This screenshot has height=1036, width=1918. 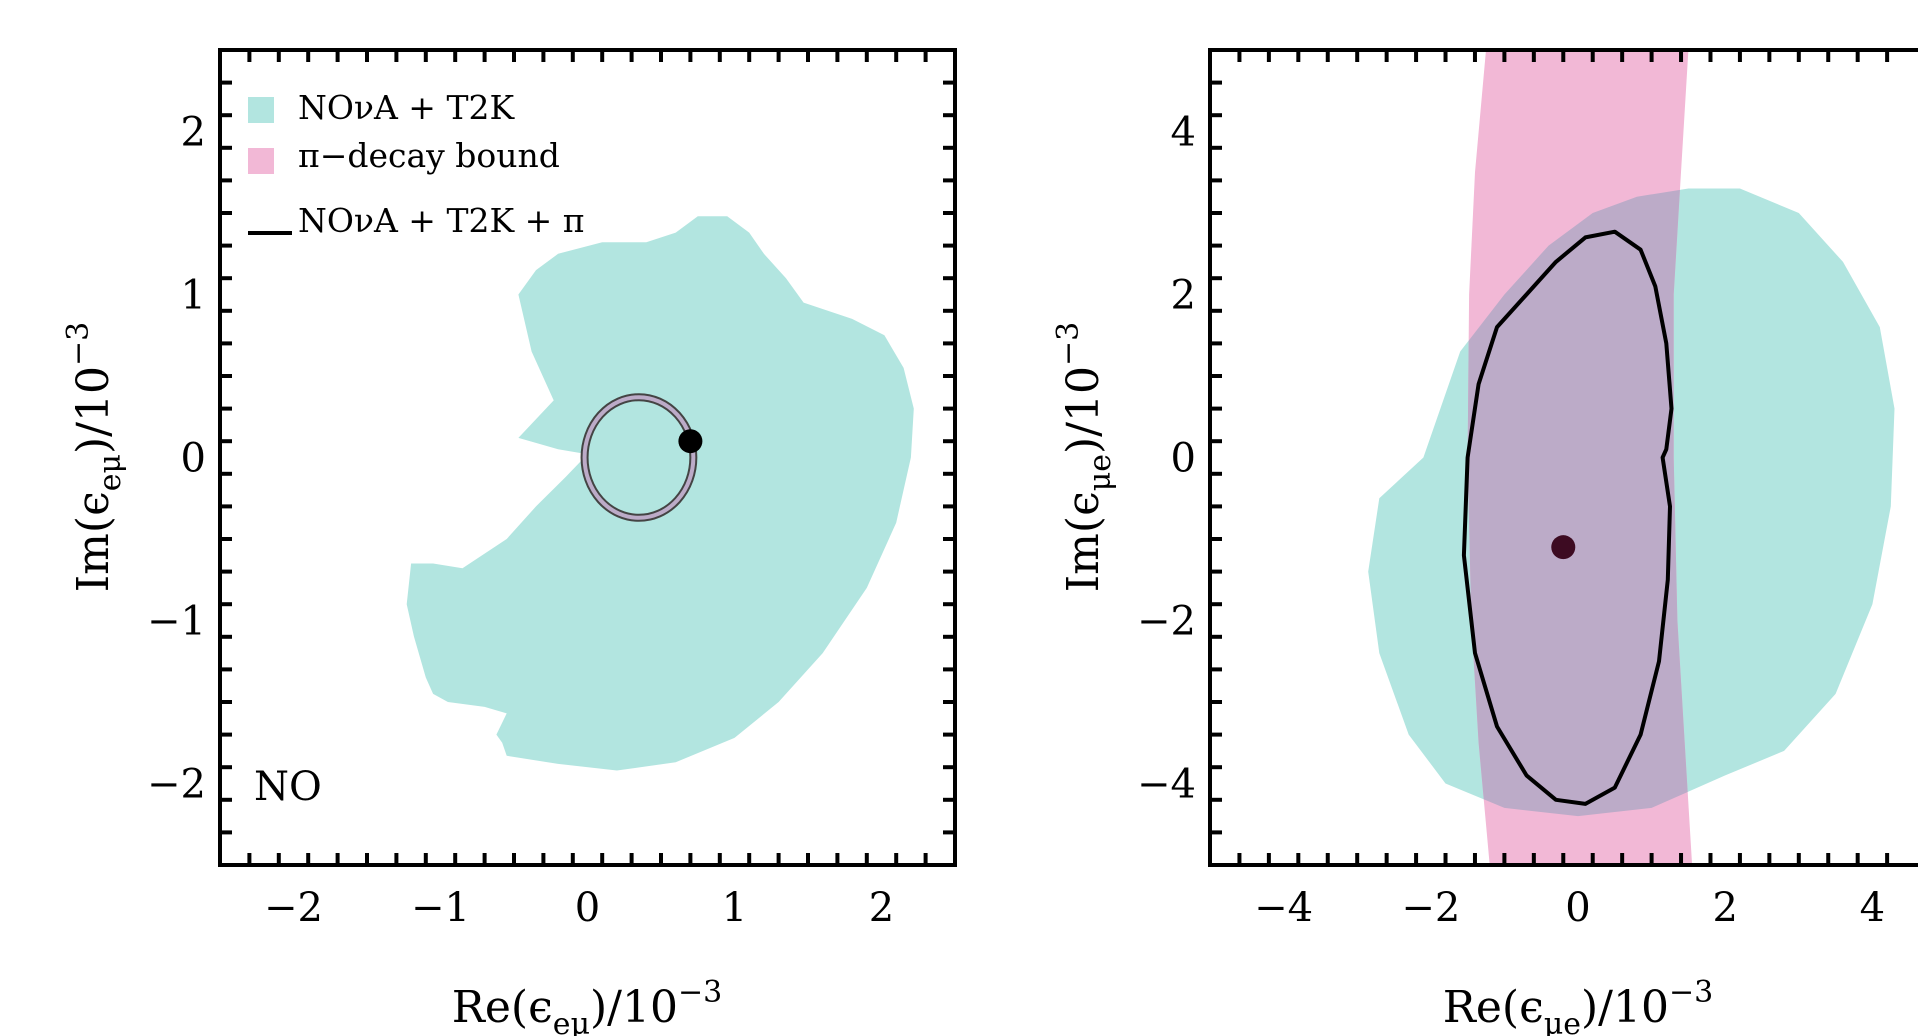 I want to click on x-tick-label: −4, so click(x=1283, y=908).